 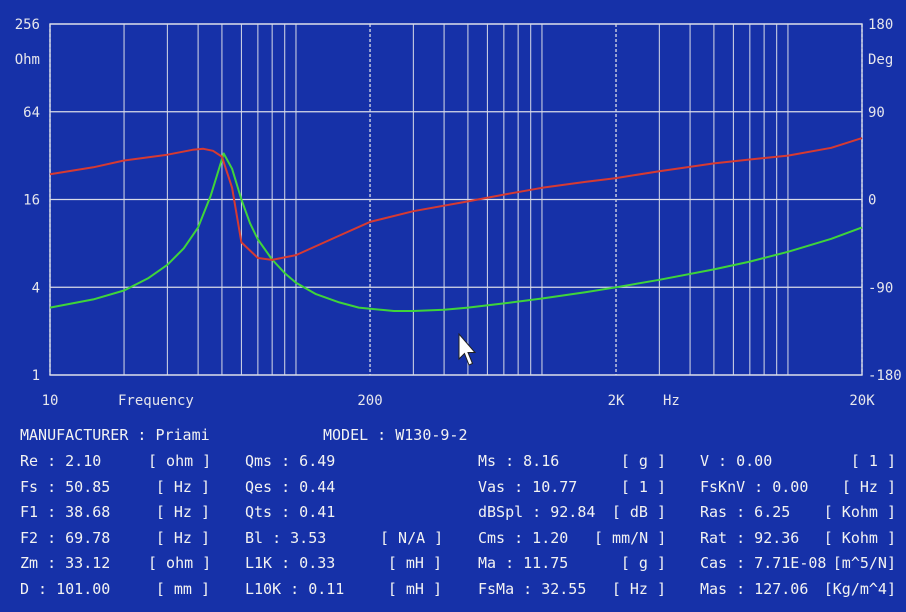 I want to click on manufacturer-label: MANUFACTURER : Priami, so click(x=115, y=435).